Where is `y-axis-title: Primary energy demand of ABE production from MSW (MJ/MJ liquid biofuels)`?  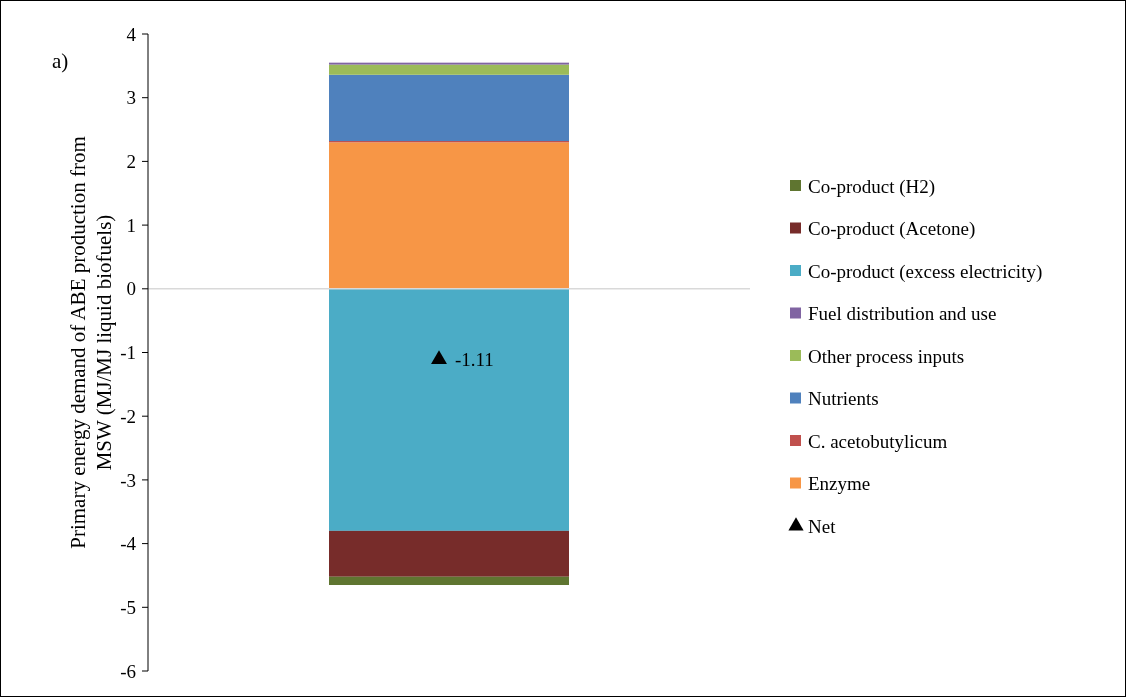
y-axis-title: Primary energy demand of ABE production from MSW (MJ/MJ liquid biofuels) is located at coordinates (91, 342).